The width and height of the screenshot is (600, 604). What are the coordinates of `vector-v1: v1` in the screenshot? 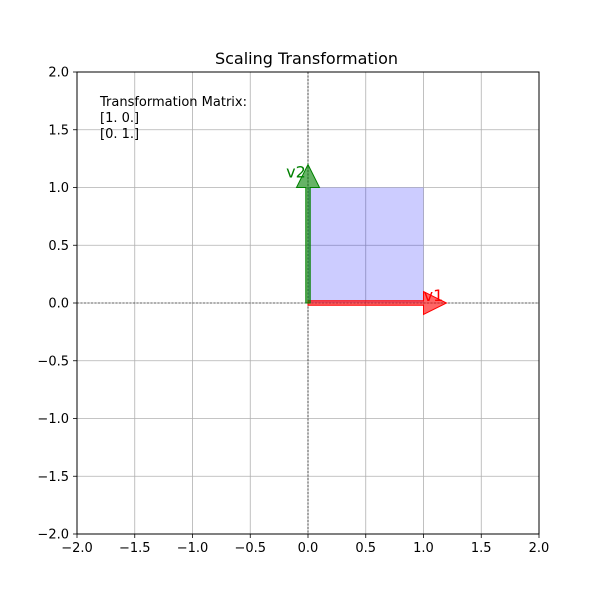 It's located at (377, 301).